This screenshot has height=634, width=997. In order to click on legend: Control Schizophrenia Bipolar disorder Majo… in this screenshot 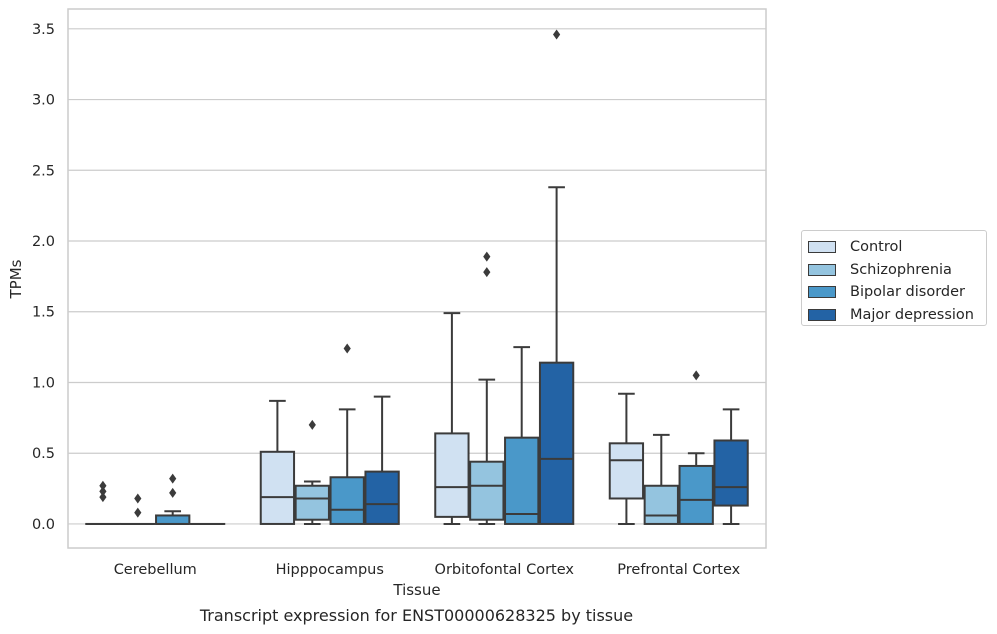, I will do `click(894, 278)`.